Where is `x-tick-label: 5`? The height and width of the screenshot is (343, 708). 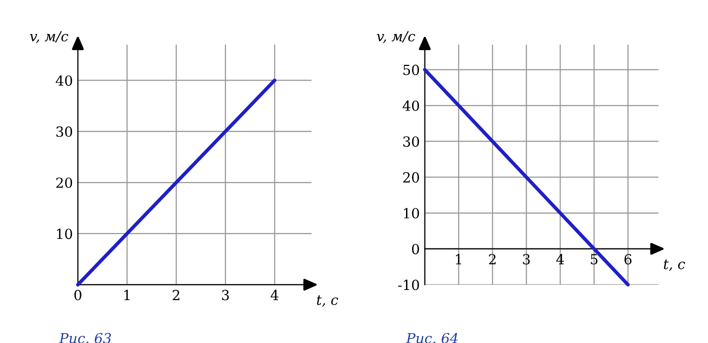
x-tick-label: 5 is located at coordinates (594, 259).